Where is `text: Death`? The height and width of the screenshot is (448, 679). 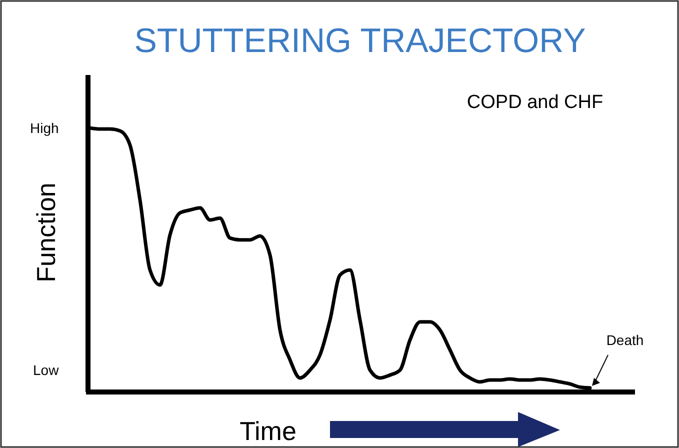 text: Death is located at coordinates (625, 340).